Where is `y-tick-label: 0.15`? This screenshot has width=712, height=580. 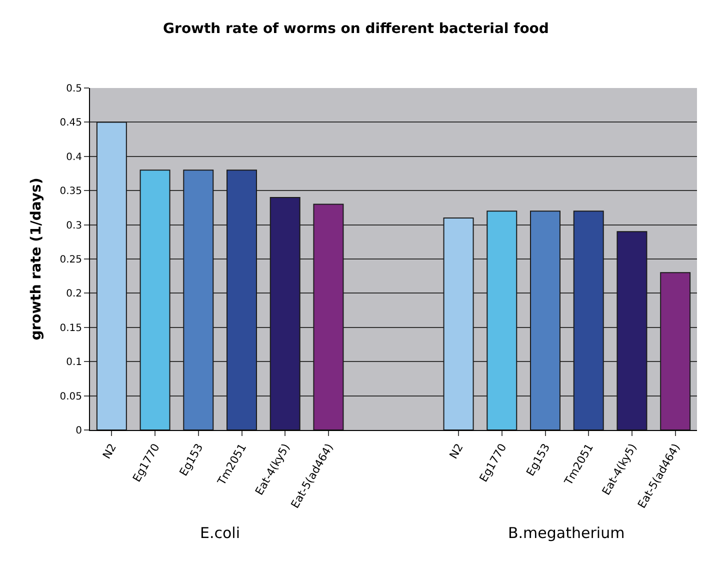 y-tick-label: 0.15 is located at coordinates (71, 328).